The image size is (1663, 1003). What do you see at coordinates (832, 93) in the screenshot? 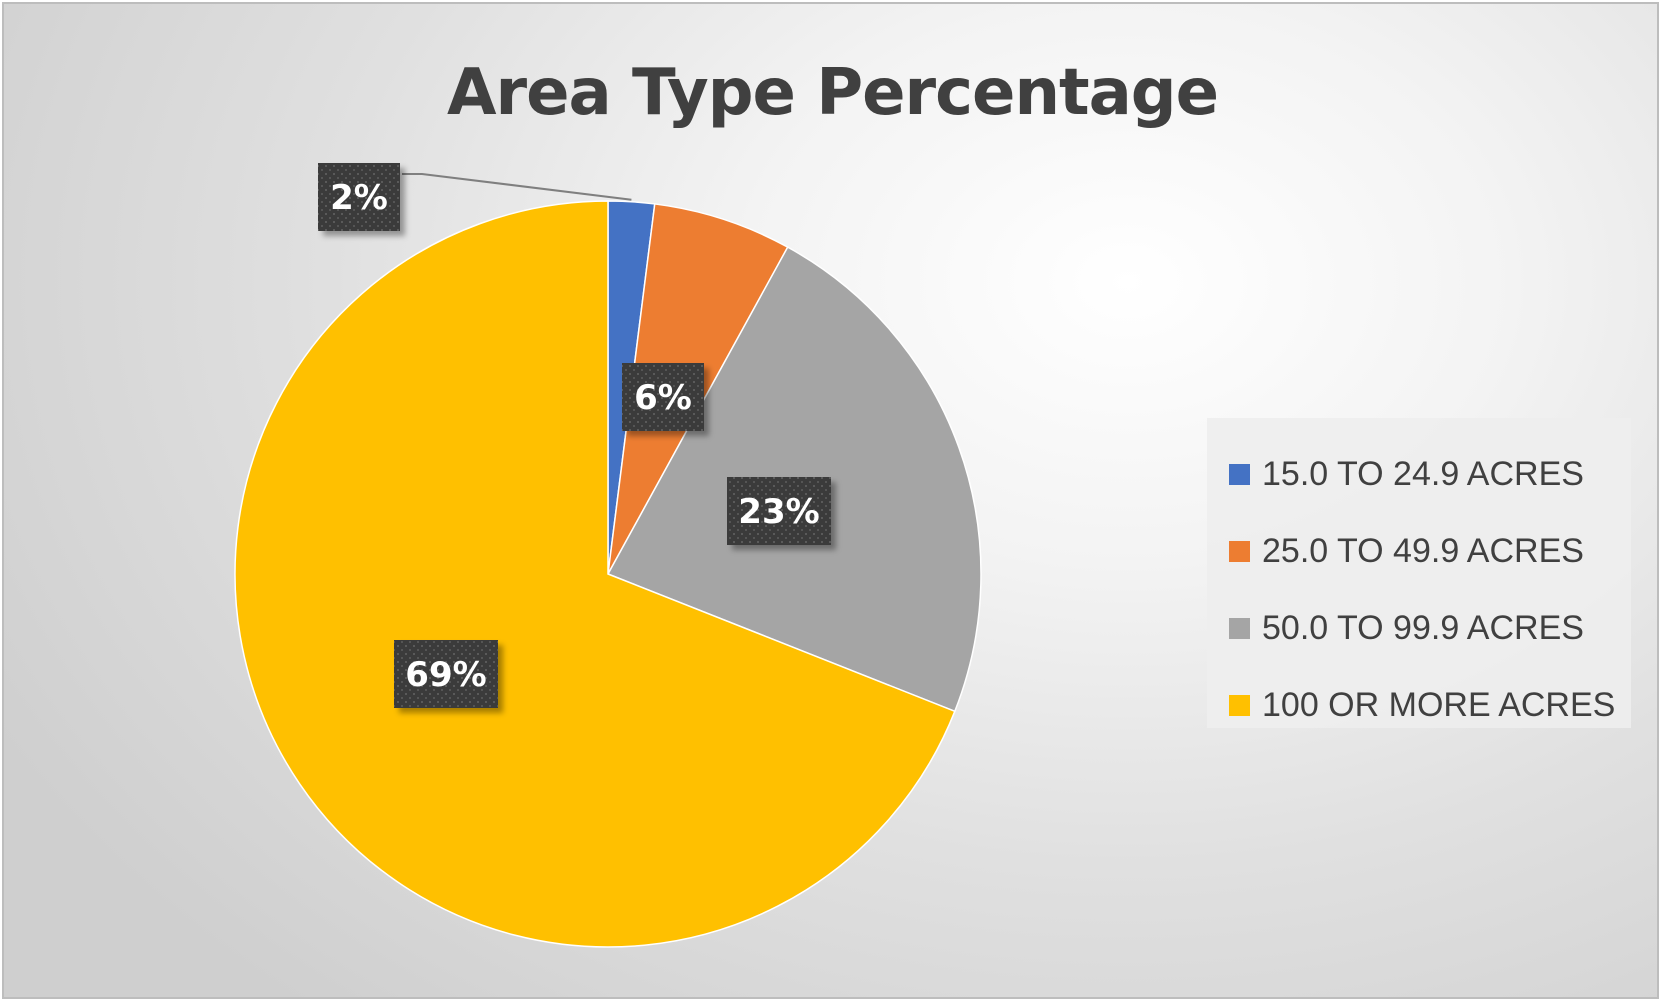
I see `chart-title: Area Type Percentage` at bounding box center [832, 93].